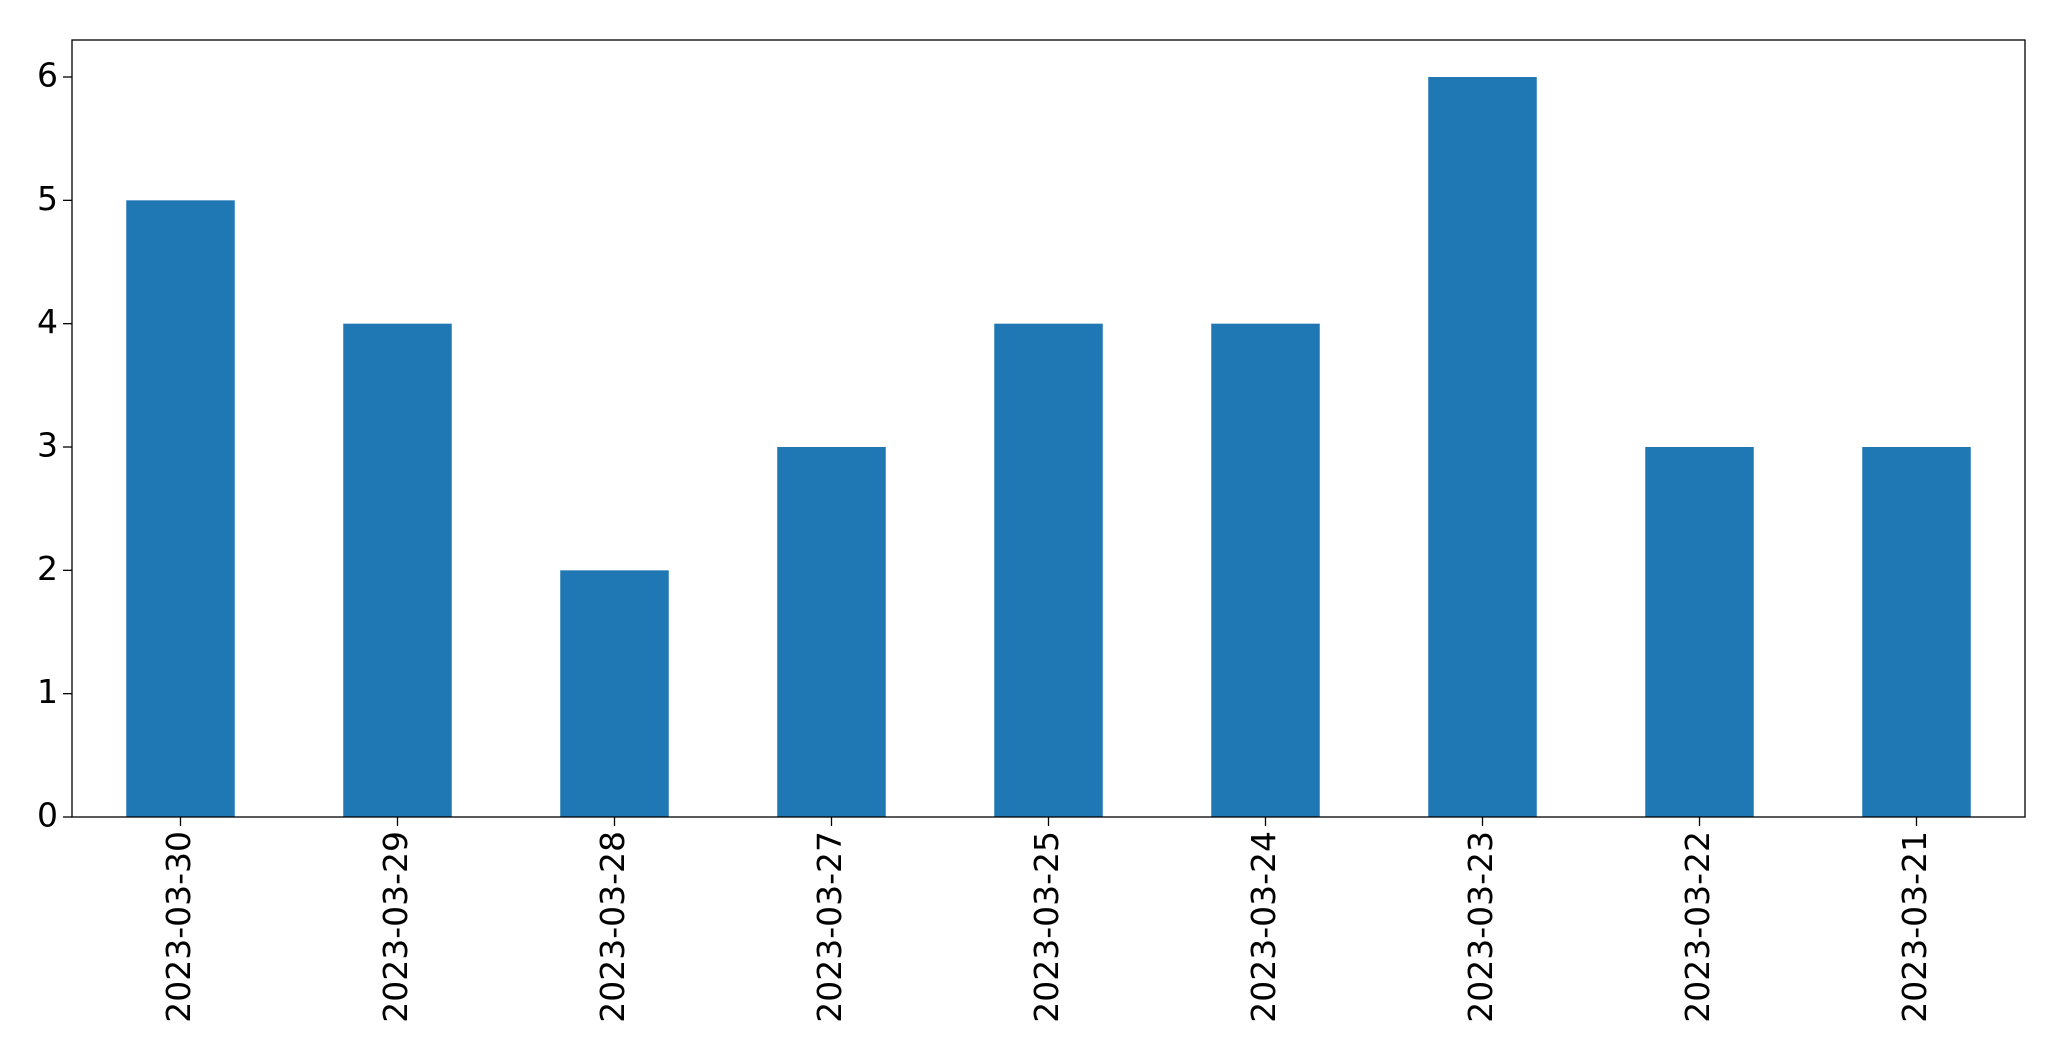 This screenshot has width=2049, height=1061. What do you see at coordinates (47, 691) in the screenshot?
I see `y-tick-label: 1` at bounding box center [47, 691].